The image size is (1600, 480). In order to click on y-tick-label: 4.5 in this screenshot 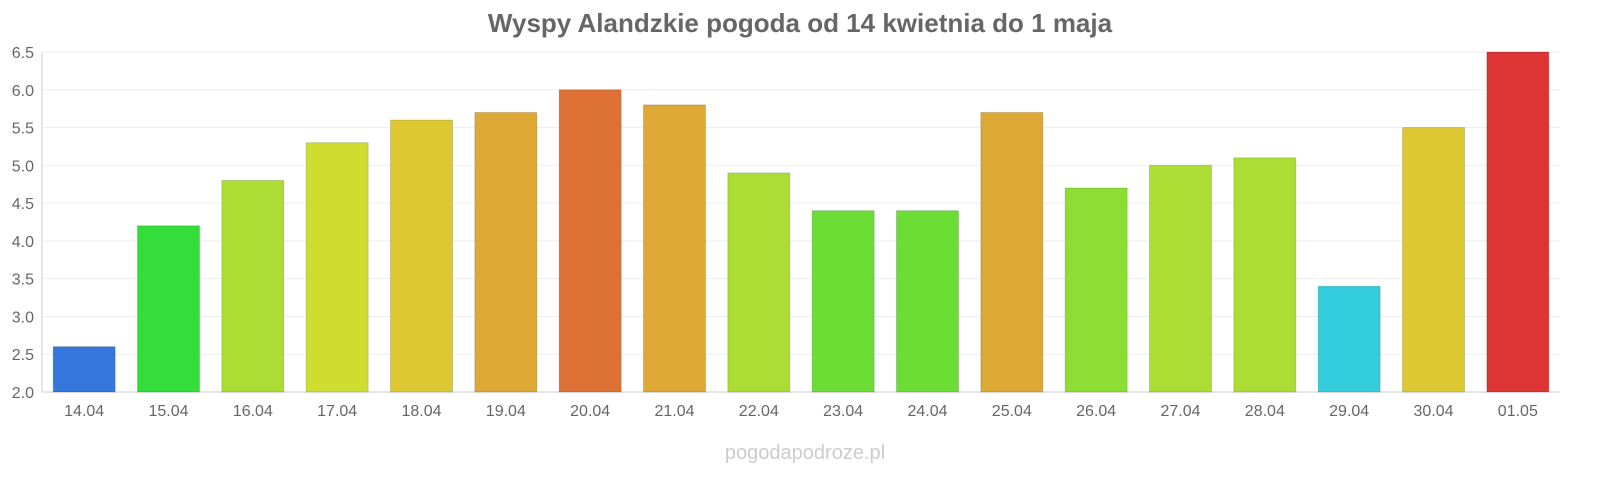, I will do `click(23, 204)`.